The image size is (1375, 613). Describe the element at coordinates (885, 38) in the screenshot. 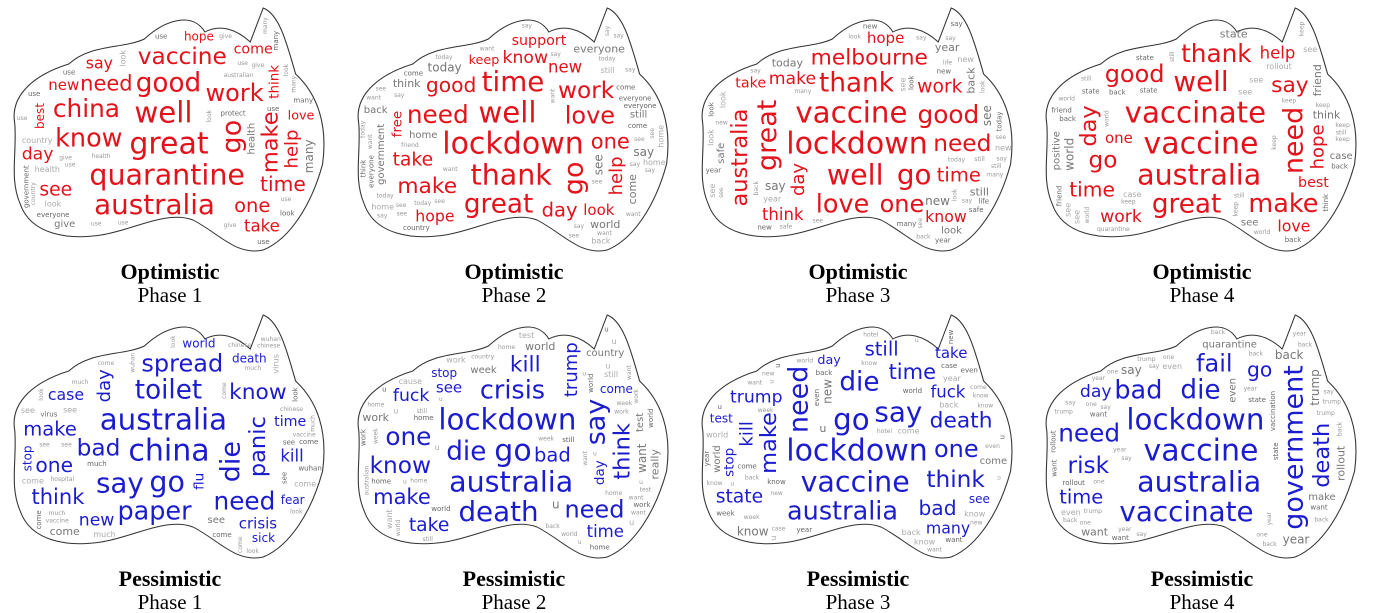

I see `highlight-word: hope` at that location.